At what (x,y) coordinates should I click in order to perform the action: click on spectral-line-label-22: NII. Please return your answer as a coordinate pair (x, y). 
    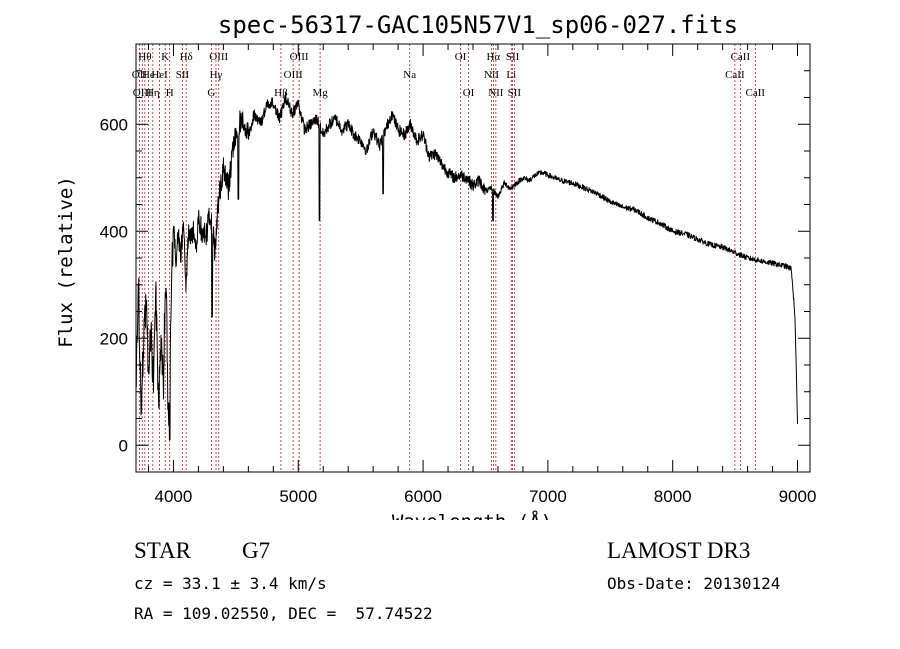
    Looking at the image, I should click on (496, 93).